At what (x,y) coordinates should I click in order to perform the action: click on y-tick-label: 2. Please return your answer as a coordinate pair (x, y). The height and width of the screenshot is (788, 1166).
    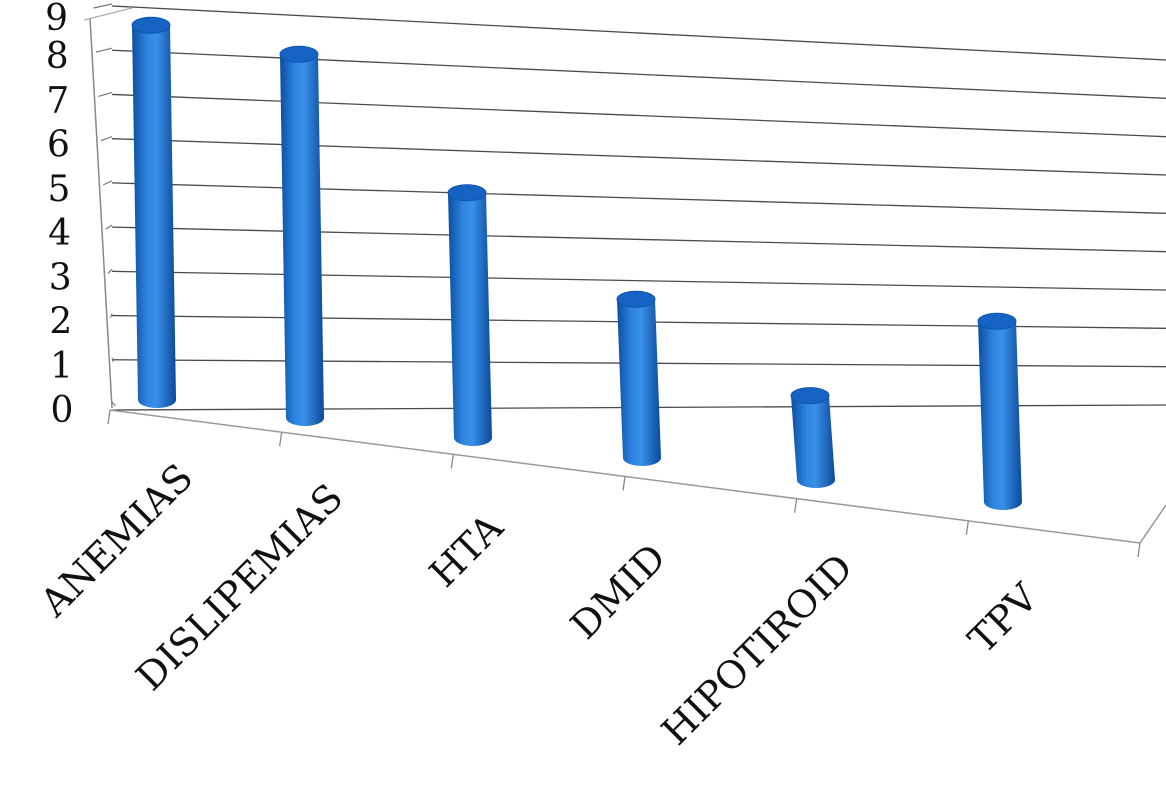
    Looking at the image, I should click on (60, 322).